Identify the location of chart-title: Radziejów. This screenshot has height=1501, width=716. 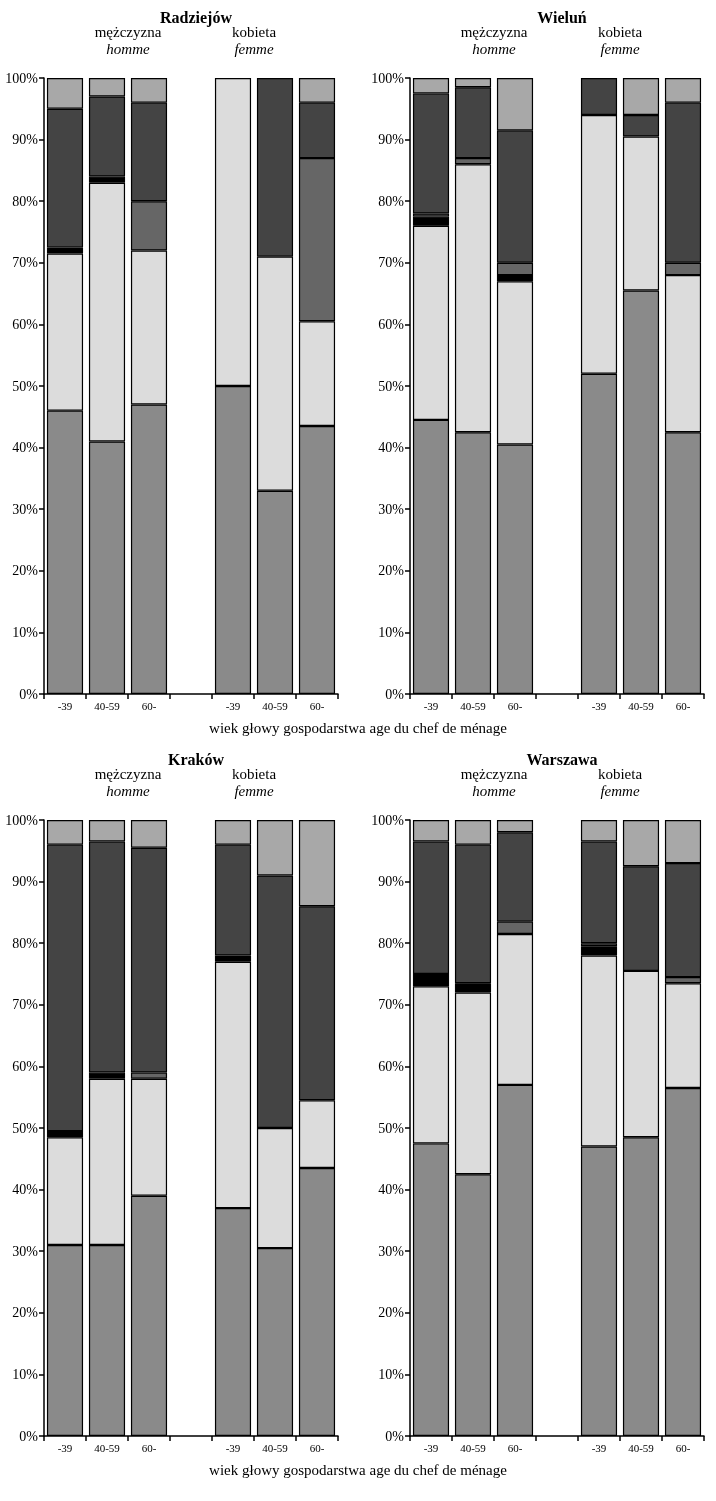
(196, 17).